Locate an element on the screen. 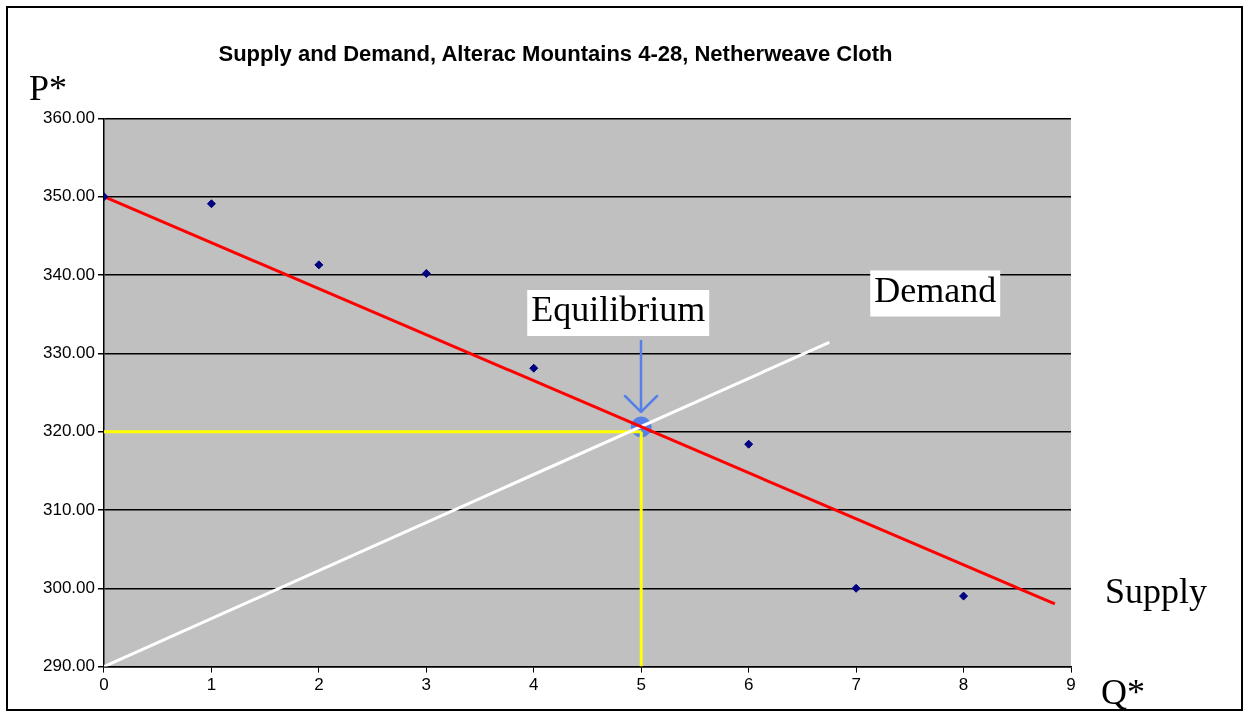  x-tick-label: 6 is located at coordinates (748, 685).